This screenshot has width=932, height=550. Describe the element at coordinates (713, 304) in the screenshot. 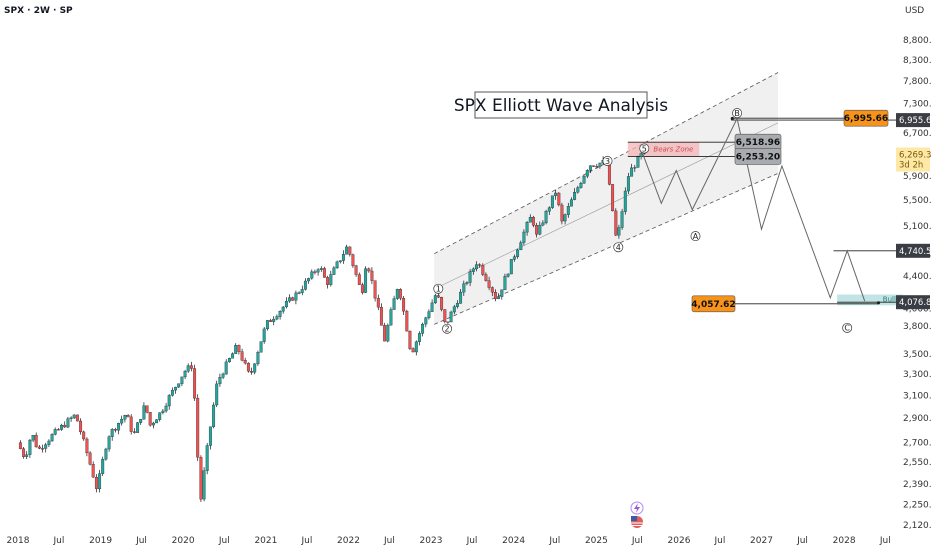

I see `target-low-callout-box` at that location.